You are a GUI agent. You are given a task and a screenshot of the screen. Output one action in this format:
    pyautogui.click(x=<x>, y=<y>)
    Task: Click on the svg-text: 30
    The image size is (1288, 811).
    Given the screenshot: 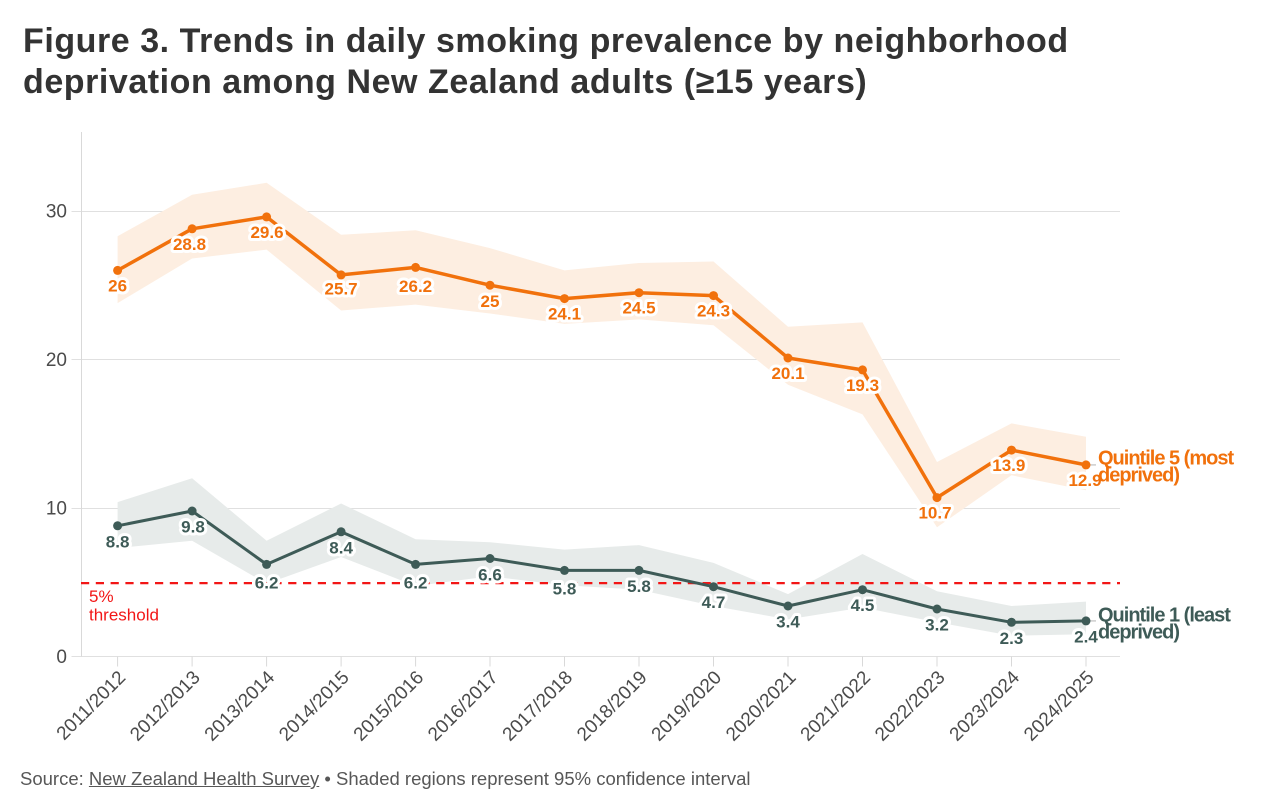 What is the action you would take?
    pyautogui.click(x=56, y=212)
    